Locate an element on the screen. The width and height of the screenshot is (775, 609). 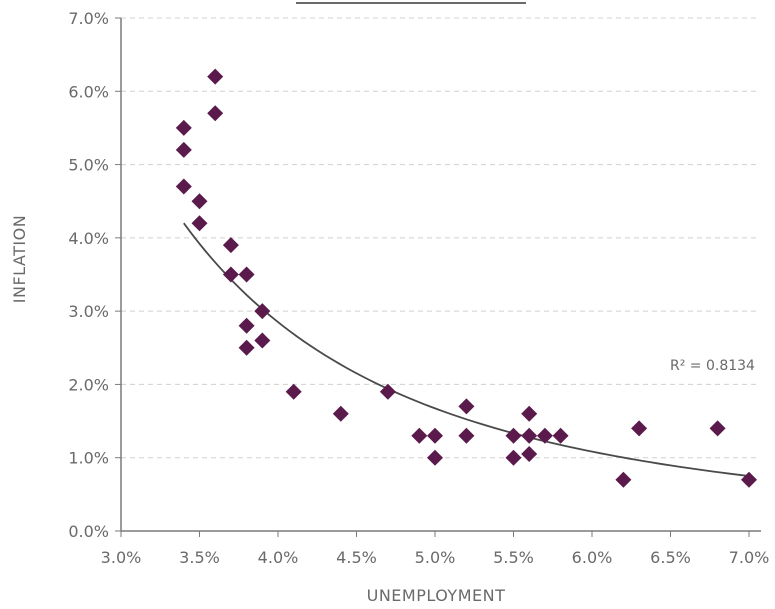
y-tick-label: 1.0% is located at coordinates (88, 458).